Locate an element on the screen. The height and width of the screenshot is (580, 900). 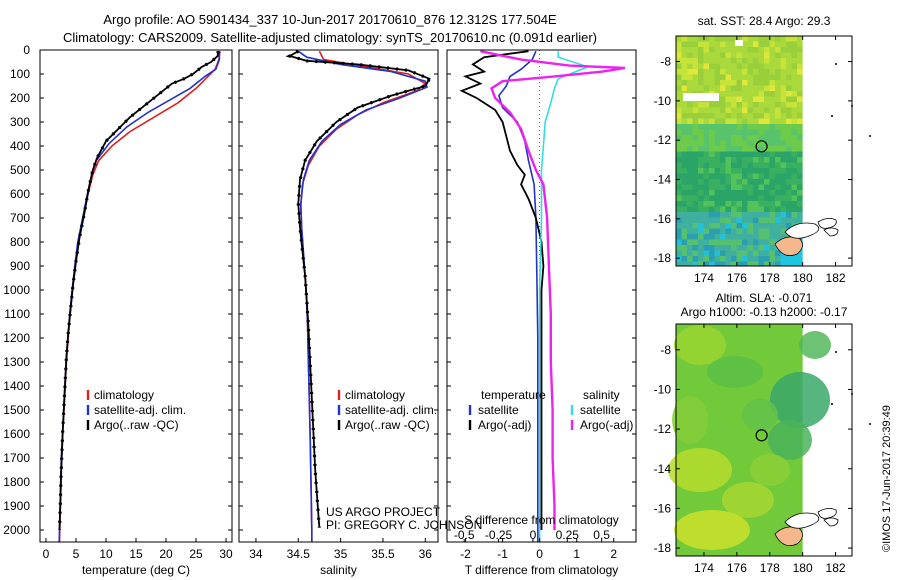
x-tick-label: 5 is located at coordinates (76, 554).